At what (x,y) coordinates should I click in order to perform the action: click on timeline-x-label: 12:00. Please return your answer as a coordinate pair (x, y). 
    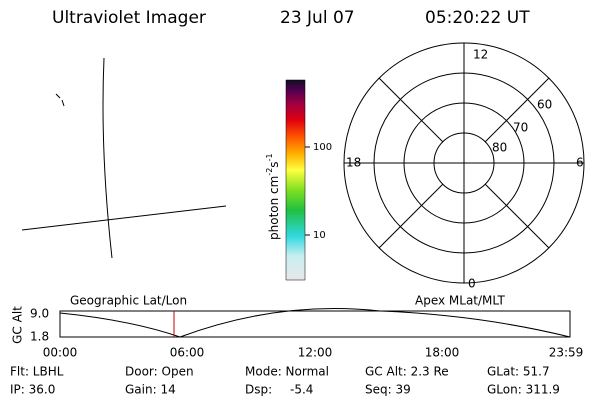
    Looking at the image, I should click on (315, 353).